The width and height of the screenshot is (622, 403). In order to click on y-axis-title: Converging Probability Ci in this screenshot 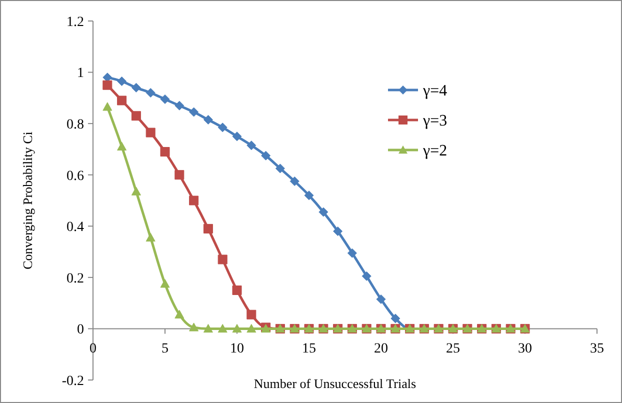, I will do `click(27, 200)`.